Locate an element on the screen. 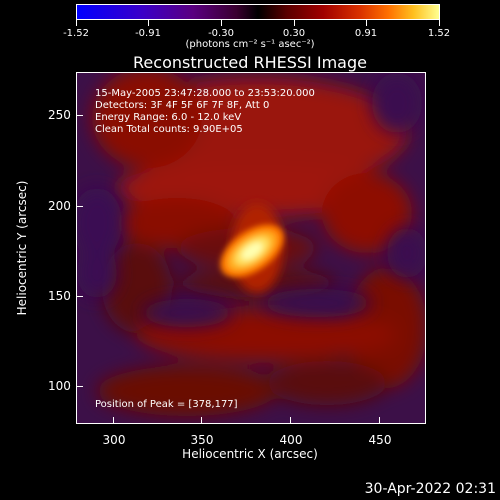  colorbar-tick-label: 0.30 is located at coordinates (294, 33).